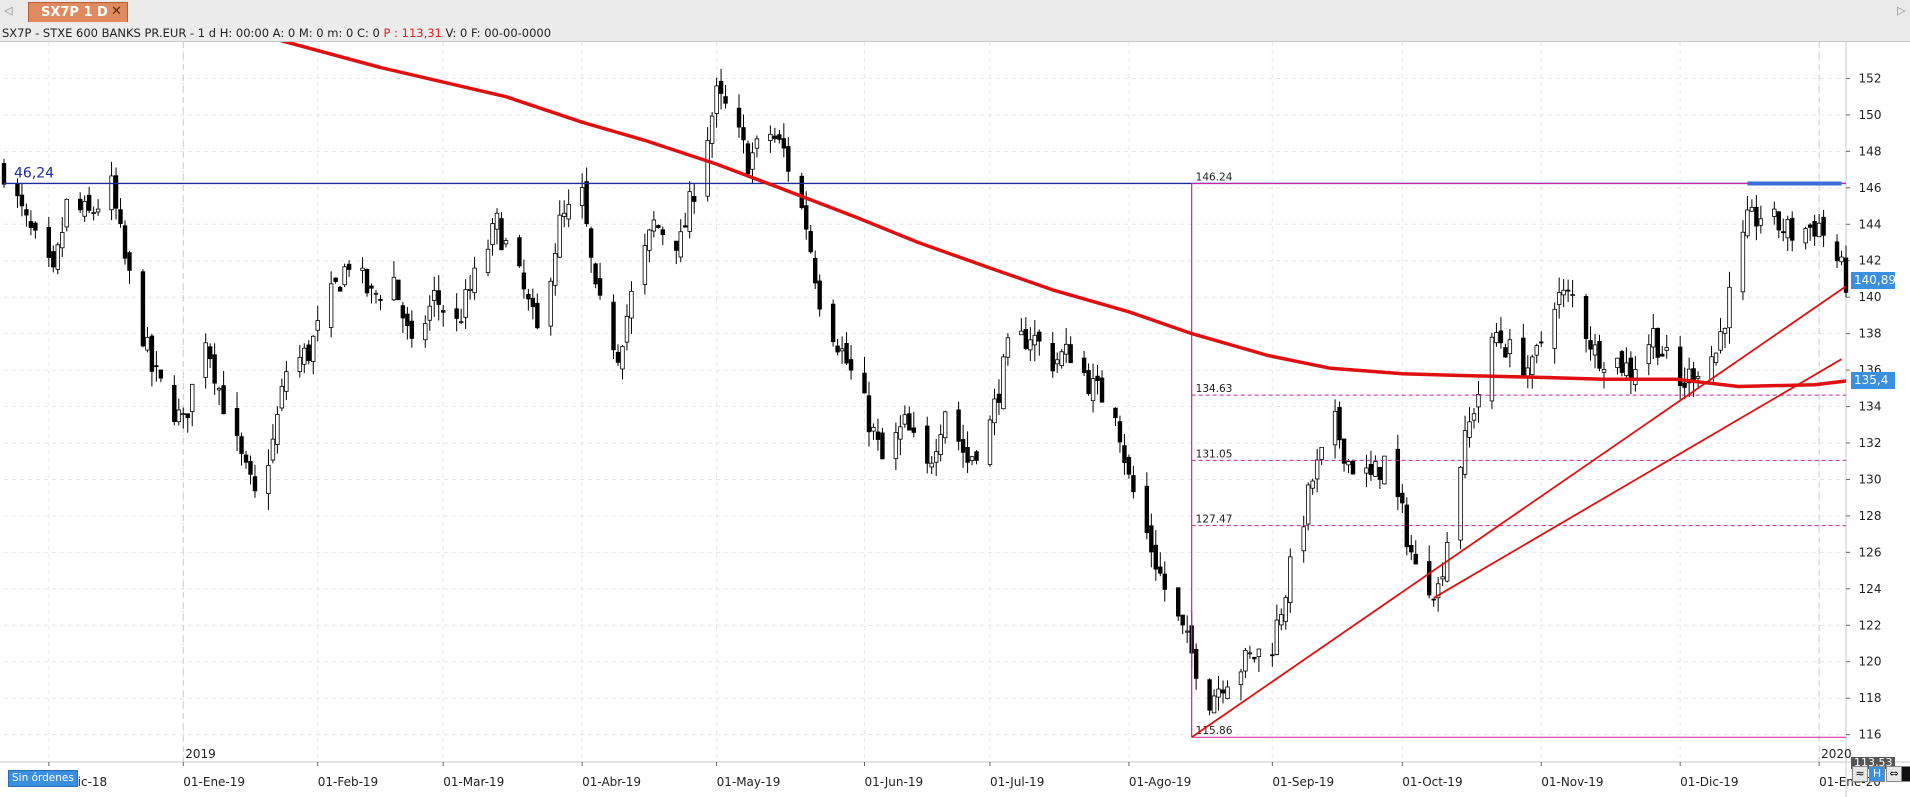  I want to click on hold-icon: H, so click(1877, 774).